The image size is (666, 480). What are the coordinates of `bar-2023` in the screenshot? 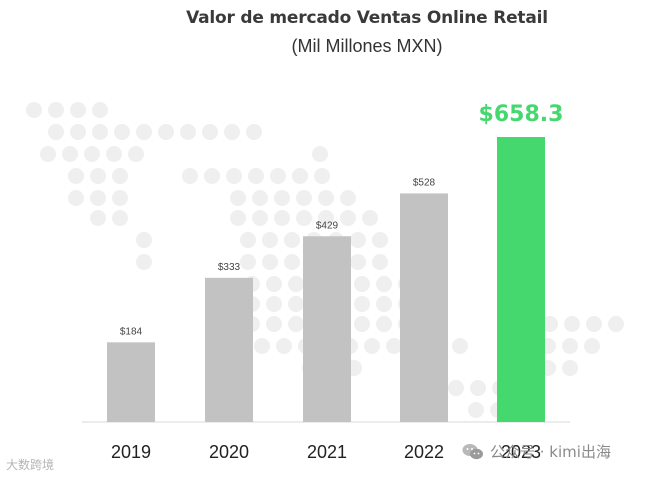 It's located at (521, 279).